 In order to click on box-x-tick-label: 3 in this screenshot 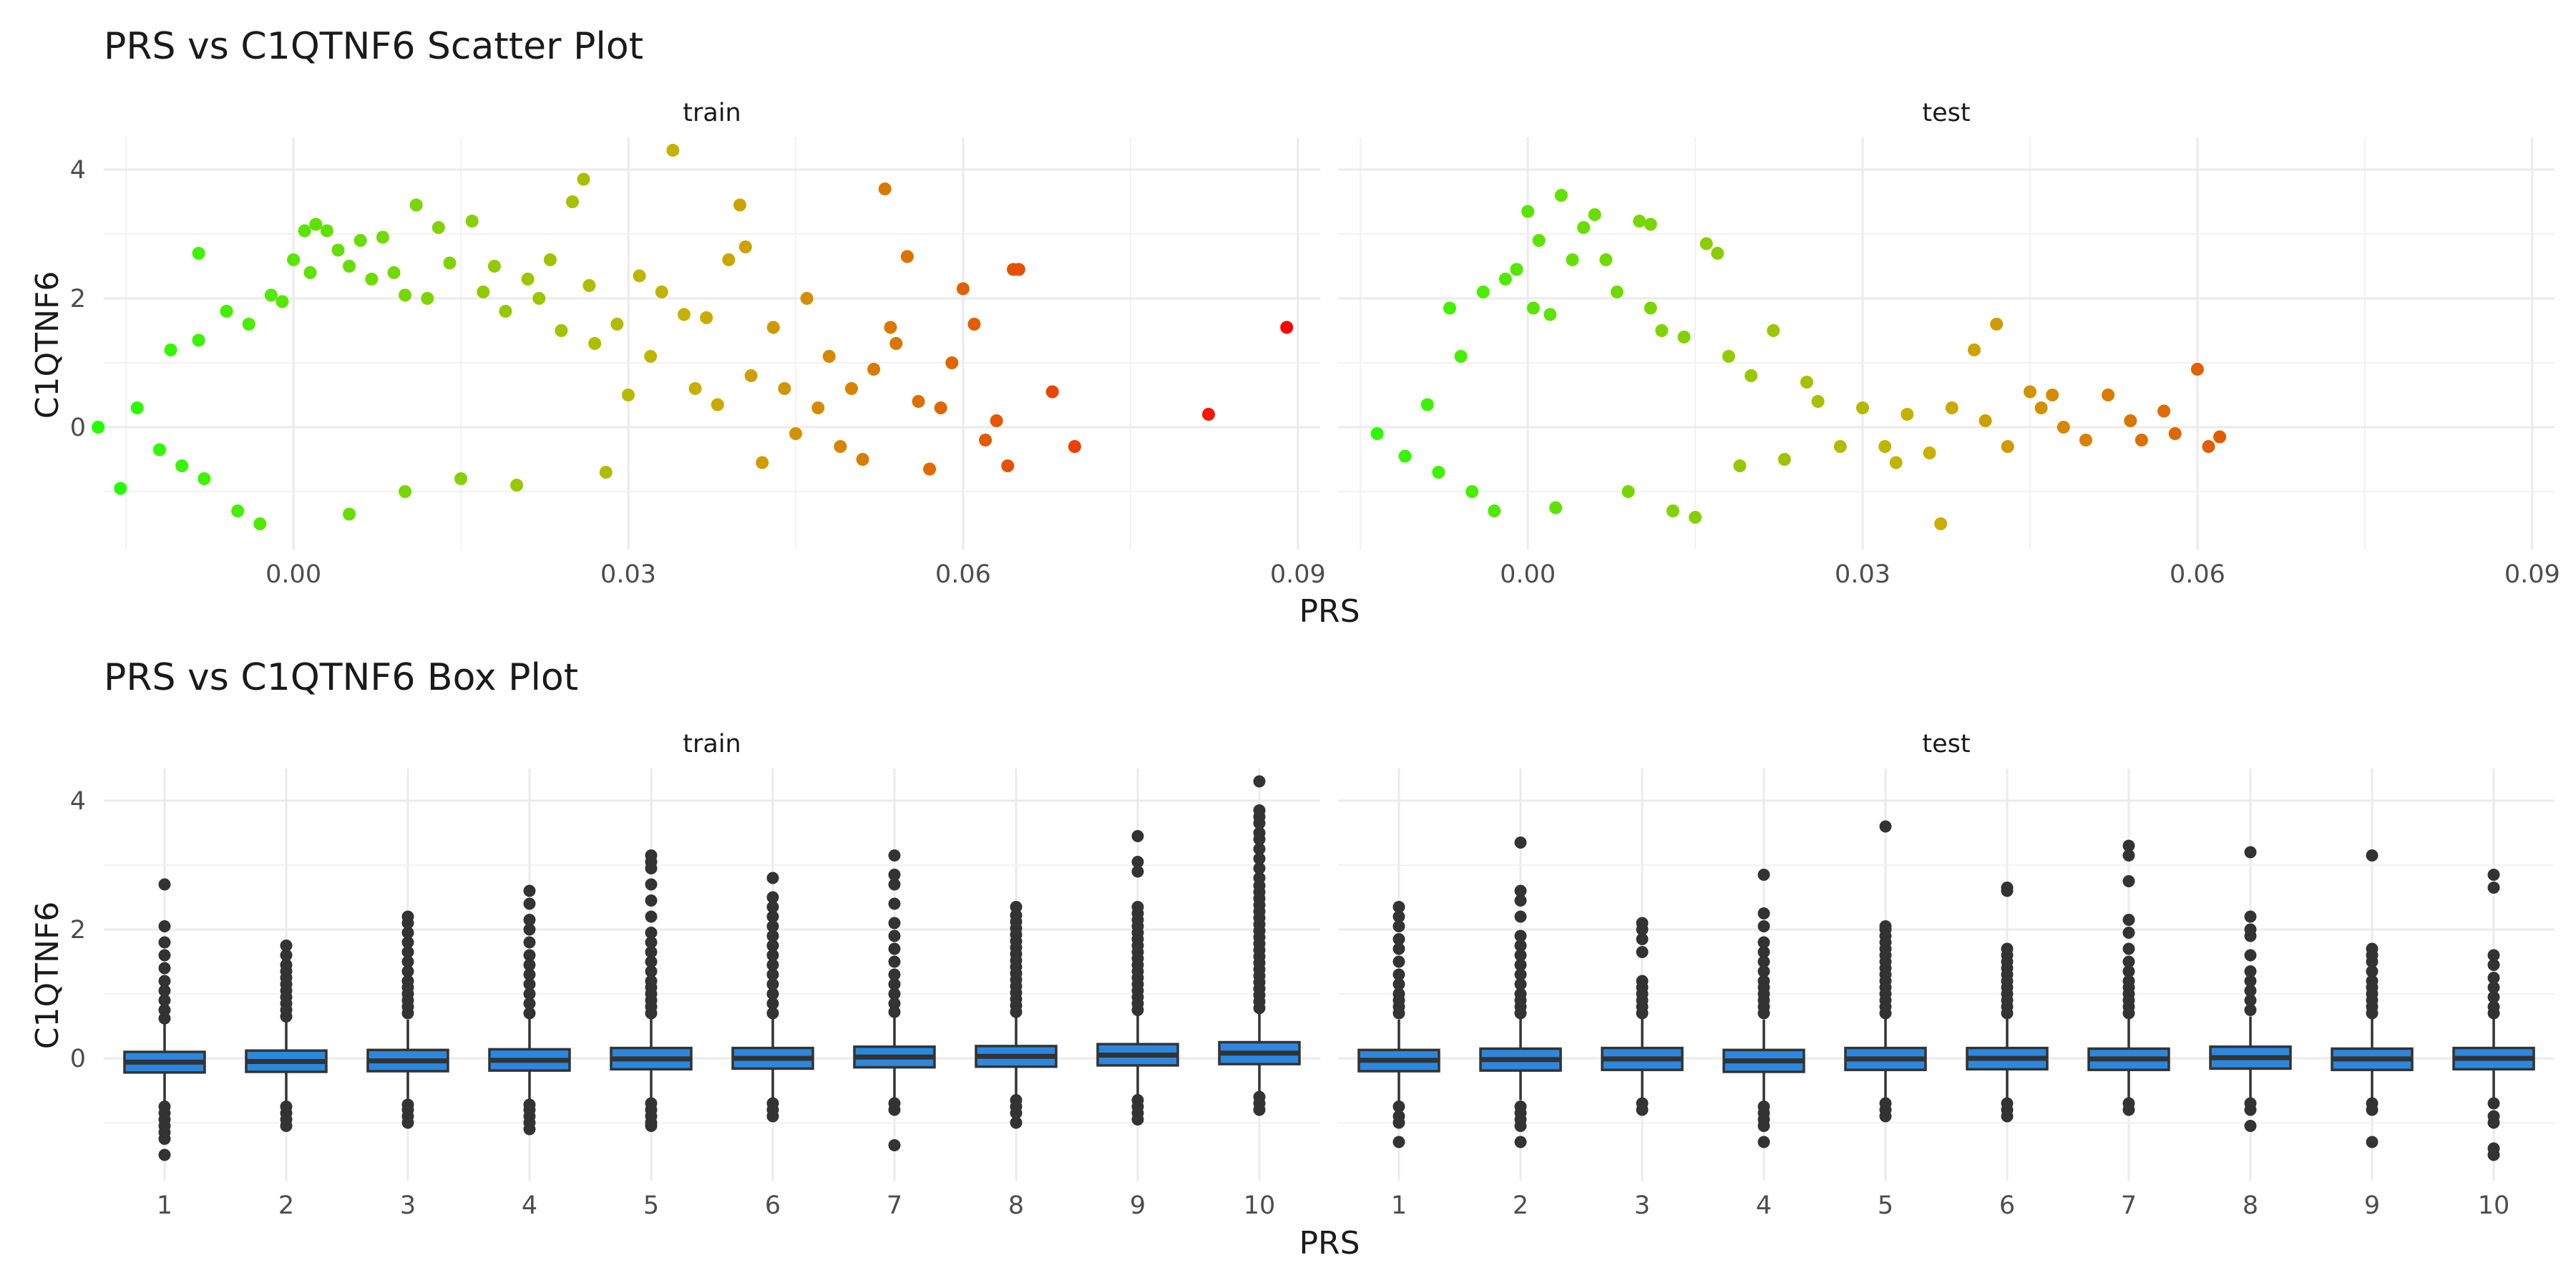, I will do `click(408, 1205)`.